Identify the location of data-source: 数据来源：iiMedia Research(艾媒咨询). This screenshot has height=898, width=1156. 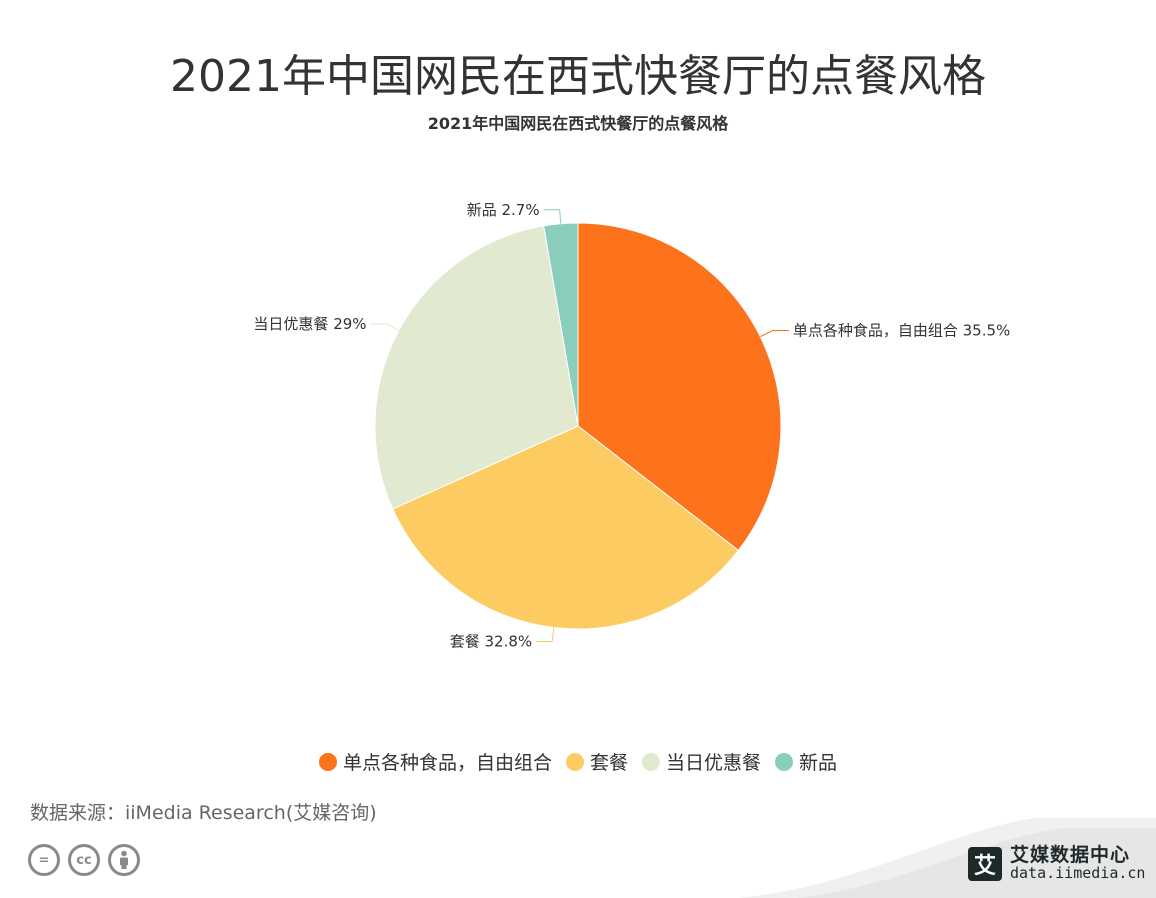
(203, 813).